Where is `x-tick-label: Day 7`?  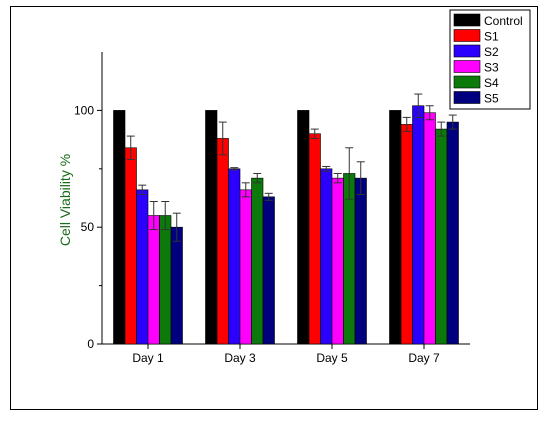 x-tick-label: Day 7 is located at coordinates (424, 358).